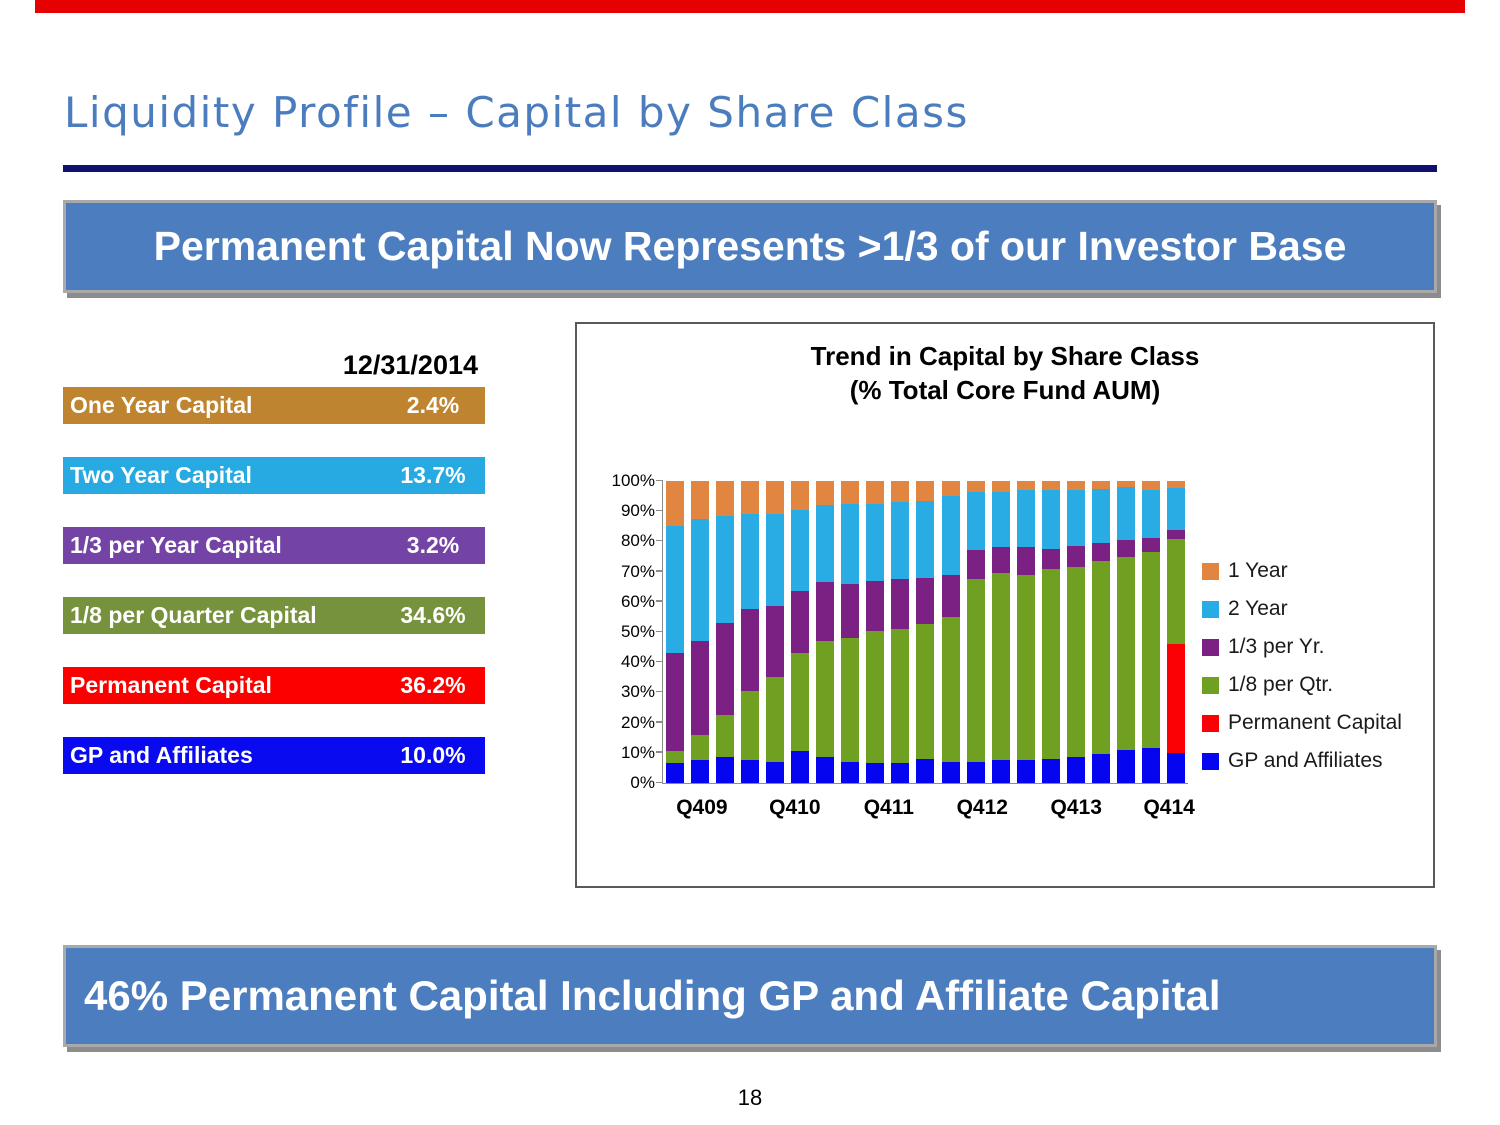 The image size is (1500, 1125). Describe the element at coordinates (1317, 647) in the screenshot. I see `legend-item: 1/3 per Yr.` at that location.